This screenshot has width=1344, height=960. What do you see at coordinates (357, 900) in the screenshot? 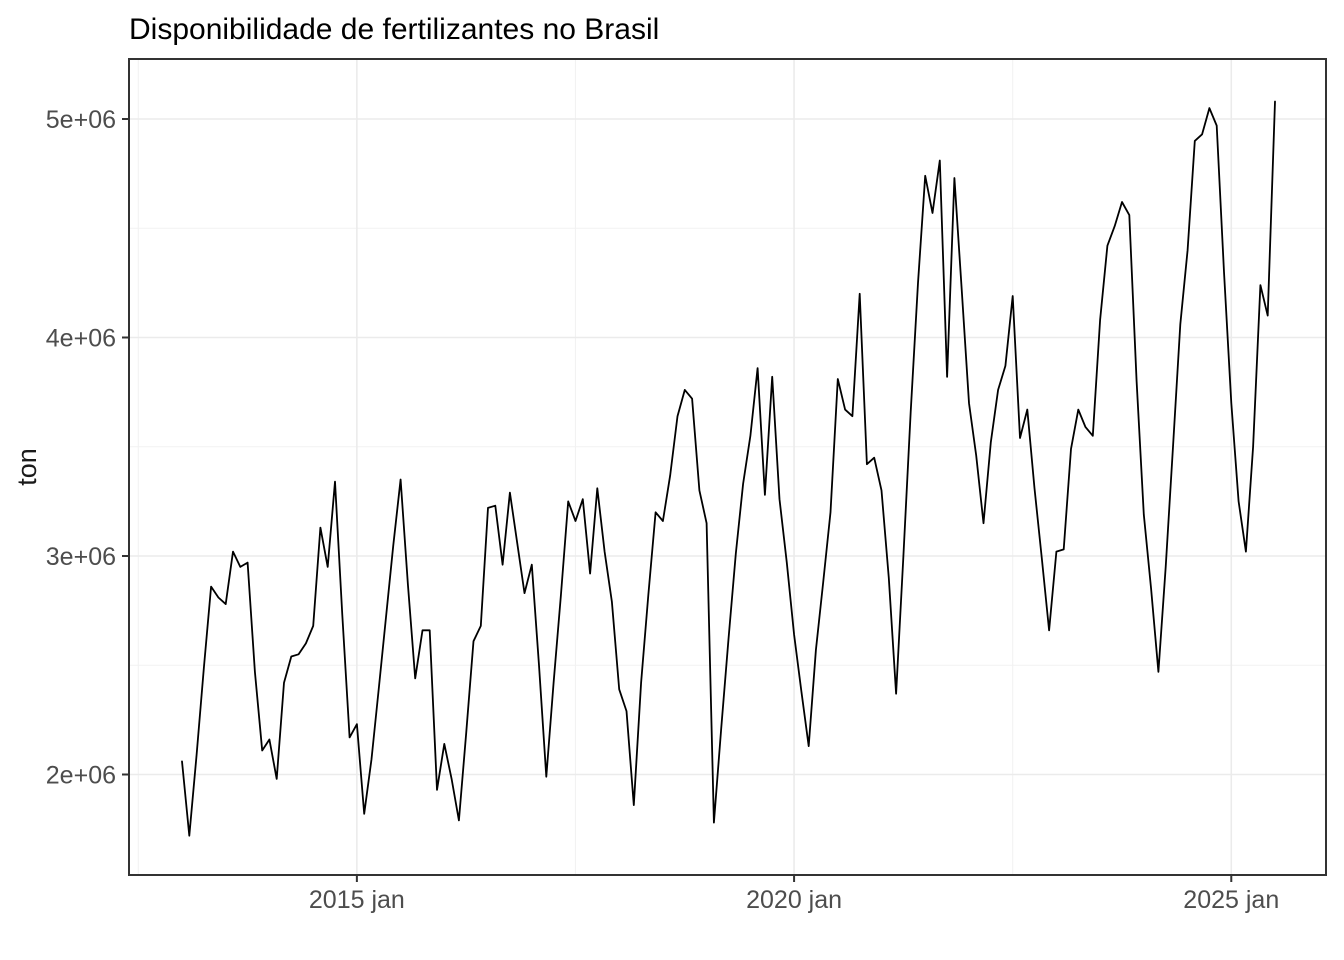
I see `x-tick-label: 2015 jan` at bounding box center [357, 900].